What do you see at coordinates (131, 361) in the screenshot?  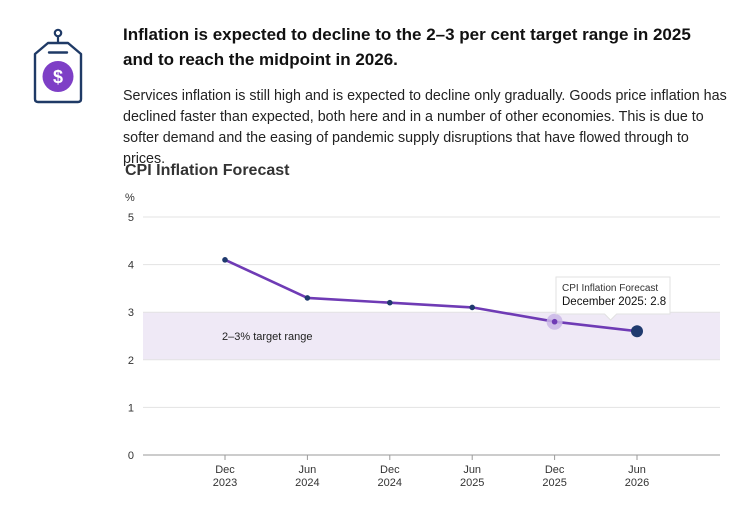 I see `y-tick-label: 2` at bounding box center [131, 361].